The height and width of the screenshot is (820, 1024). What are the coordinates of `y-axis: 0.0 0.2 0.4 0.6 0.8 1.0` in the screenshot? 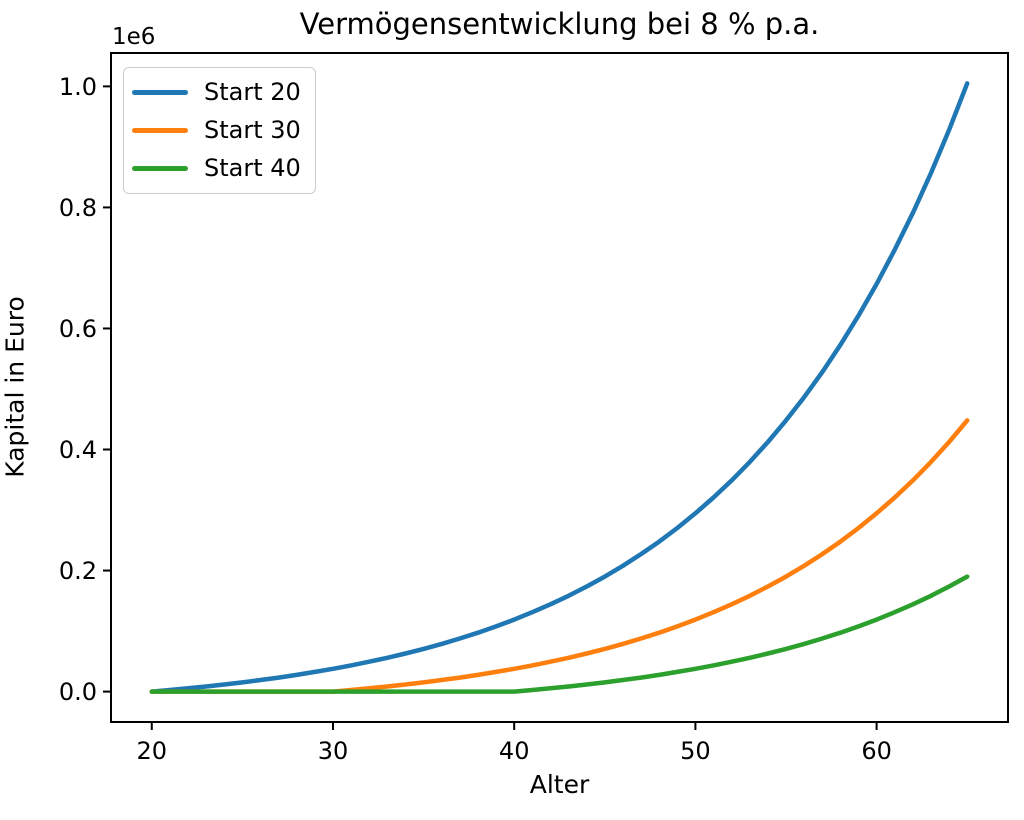 It's located at (85, 389).